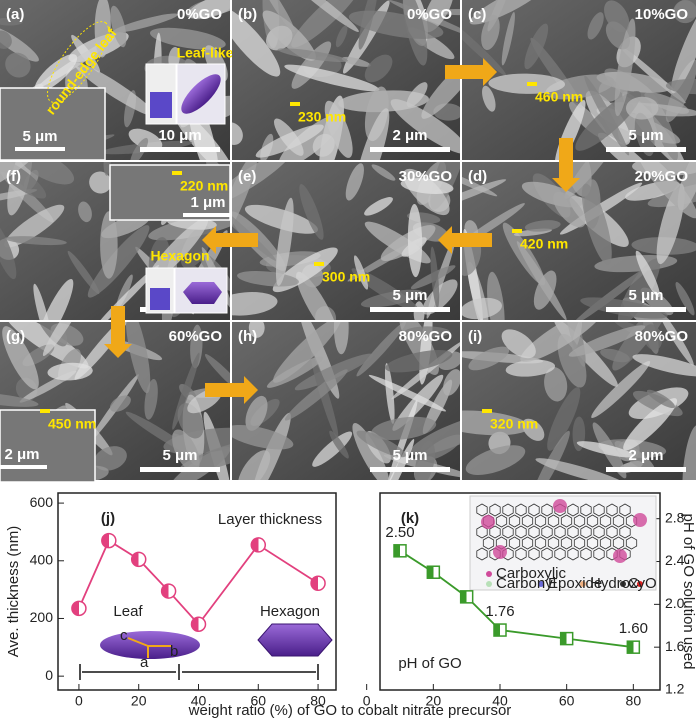 Image resolution: width=696 pixels, height=725 pixels. What do you see at coordinates (651, 583) in the screenshot?
I see `annotation: O` at bounding box center [651, 583].